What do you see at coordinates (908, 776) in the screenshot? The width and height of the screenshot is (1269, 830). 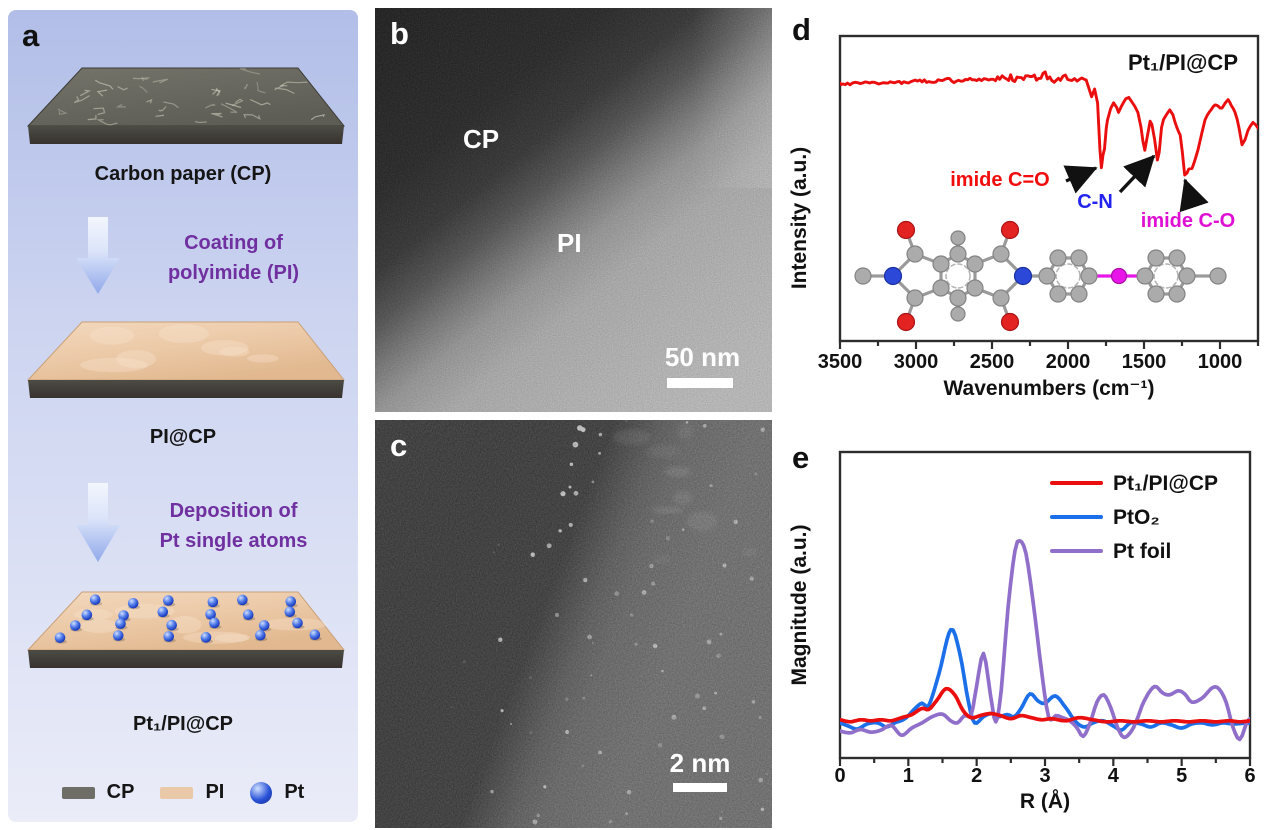 I see `x-tick-label: 1` at bounding box center [908, 776].